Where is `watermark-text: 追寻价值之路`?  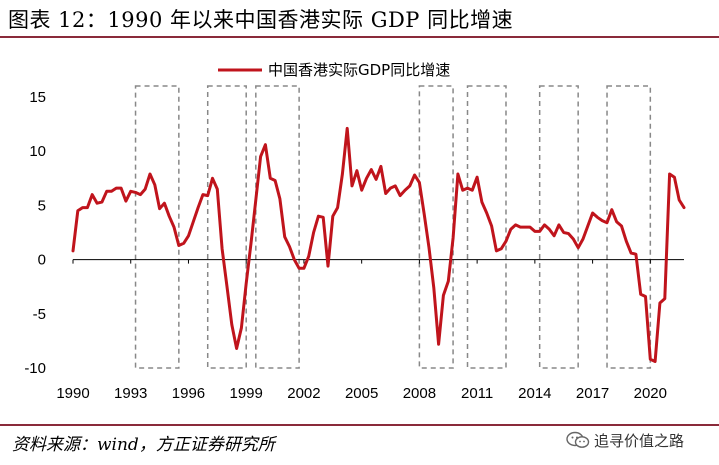 watermark-text: 追寻价值之路 is located at coordinates (639, 441).